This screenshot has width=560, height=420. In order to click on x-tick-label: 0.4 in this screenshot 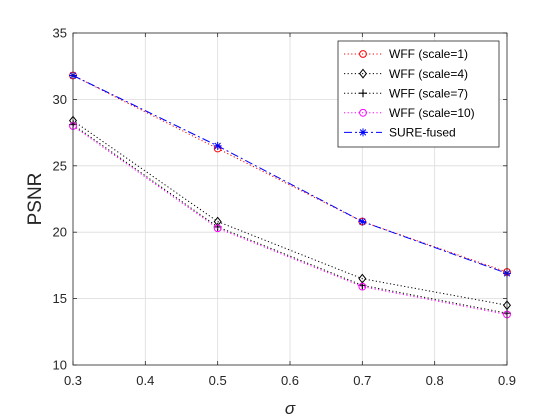, I will do `click(145, 380)`.